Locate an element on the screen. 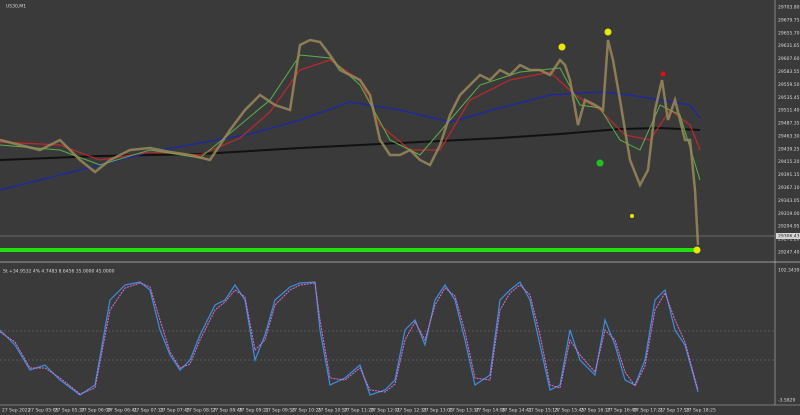 The image size is (800, 415). price-label: 29511.40 is located at coordinates (789, 111).